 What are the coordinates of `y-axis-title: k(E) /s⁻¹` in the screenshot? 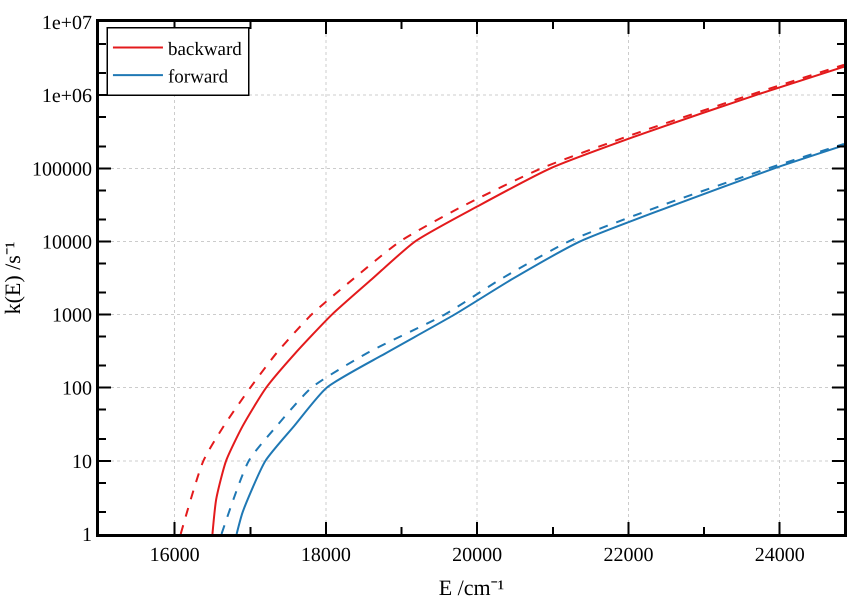 It's located at (12, 278).